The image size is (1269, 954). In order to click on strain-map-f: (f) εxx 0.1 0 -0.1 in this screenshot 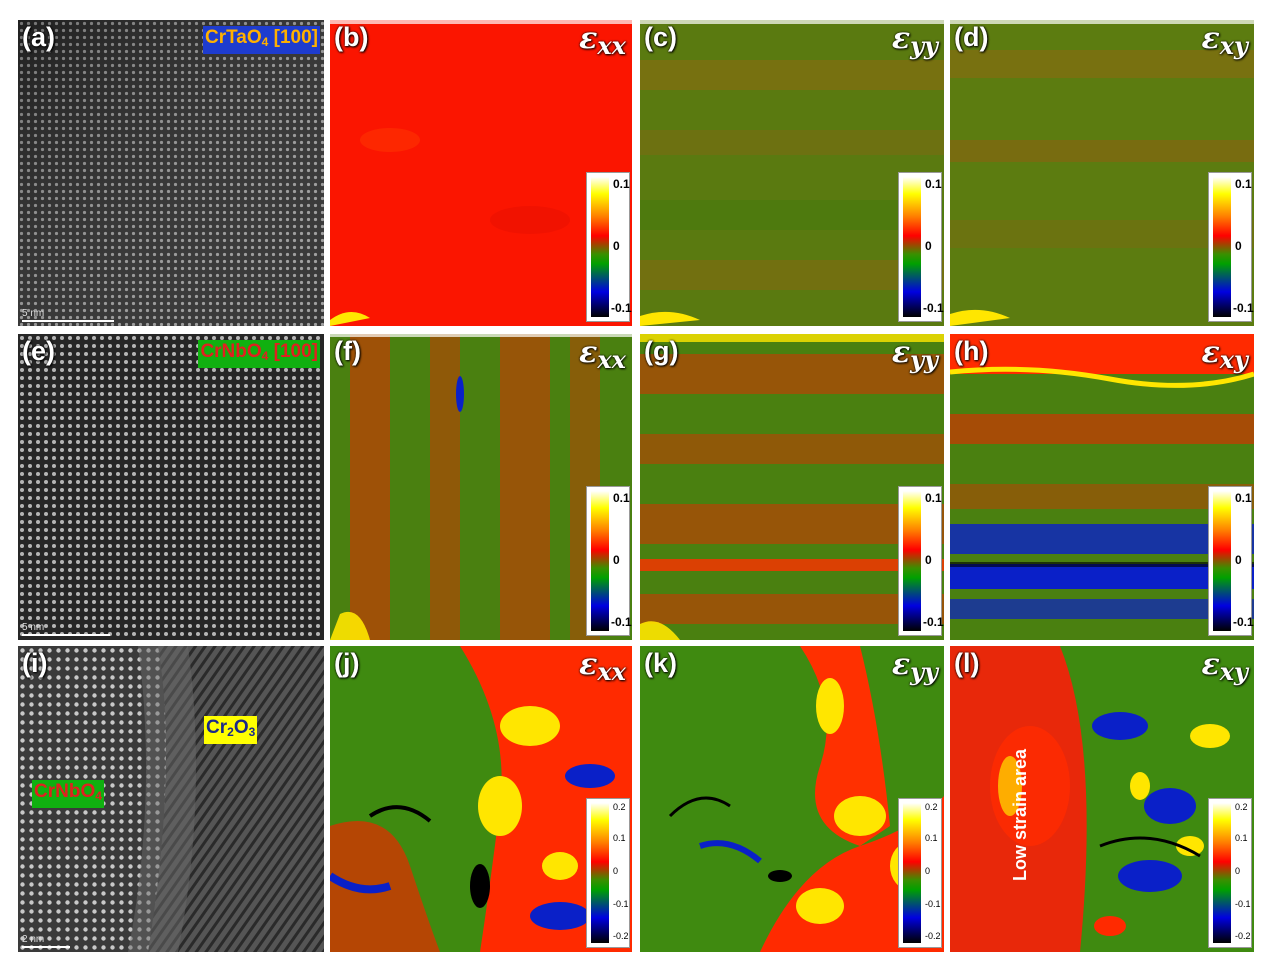, I will do `click(481, 487)`.